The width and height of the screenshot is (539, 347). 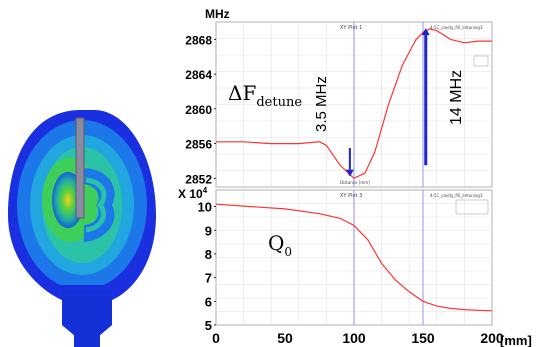 What do you see at coordinates (456, 27) in the screenshot?
I see `top-plot-header-right: 4-5C_cavity_fill_detuning3` at bounding box center [456, 27].